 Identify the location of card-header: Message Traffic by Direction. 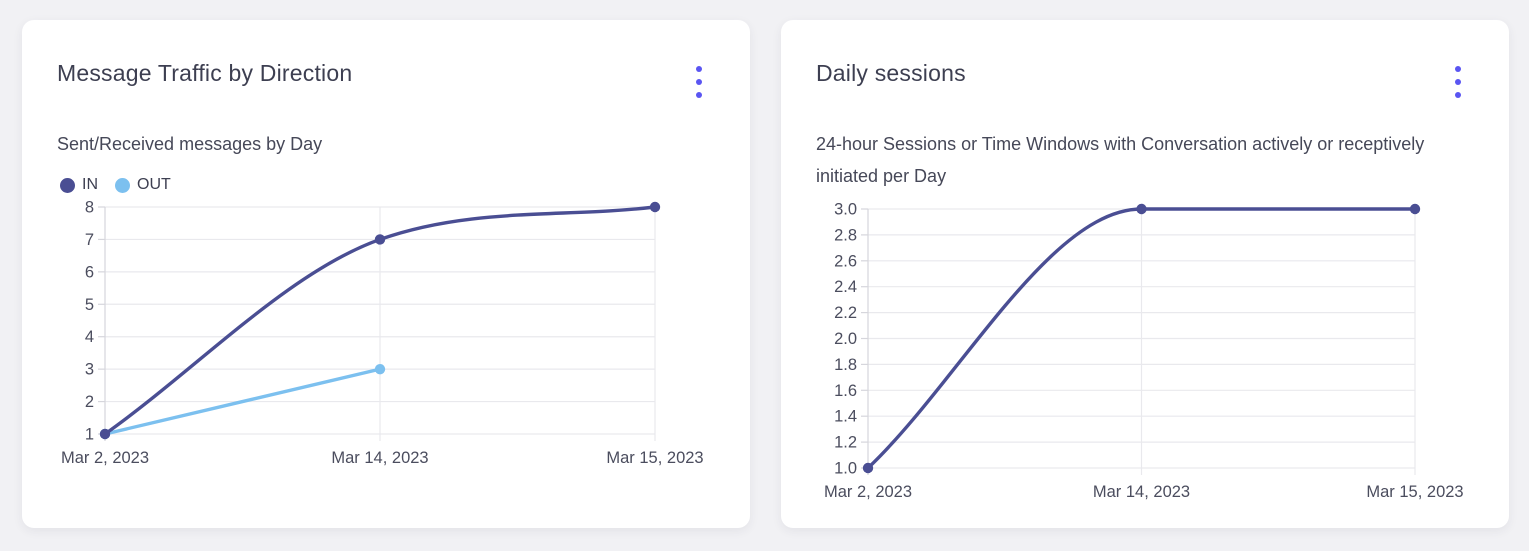
(385, 81).